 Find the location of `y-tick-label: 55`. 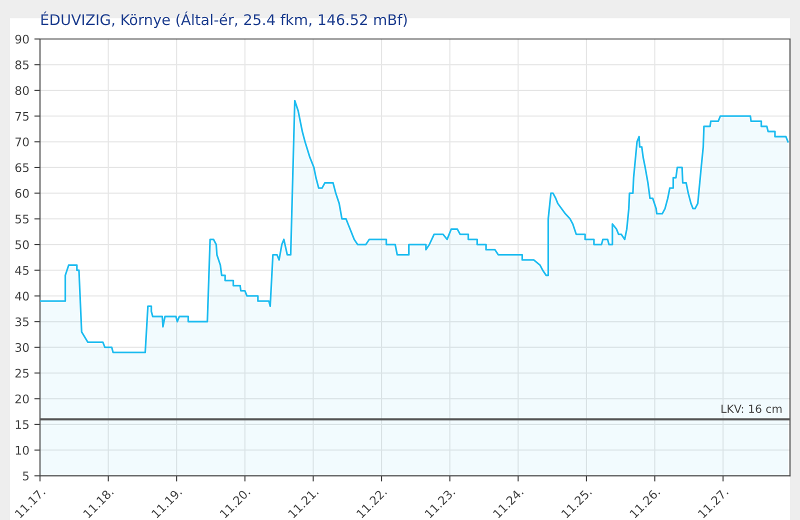

y-tick-label: 55 is located at coordinates (22, 219).